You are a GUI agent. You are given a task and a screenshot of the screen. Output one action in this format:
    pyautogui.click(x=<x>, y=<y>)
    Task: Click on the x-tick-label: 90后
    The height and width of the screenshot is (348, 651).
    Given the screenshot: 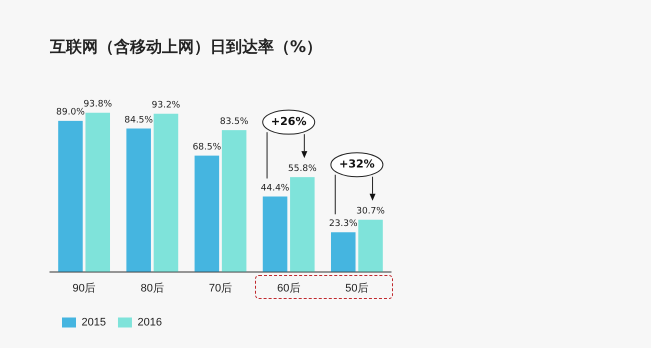 What is the action you would take?
    pyautogui.click(x=84, y=287)
    